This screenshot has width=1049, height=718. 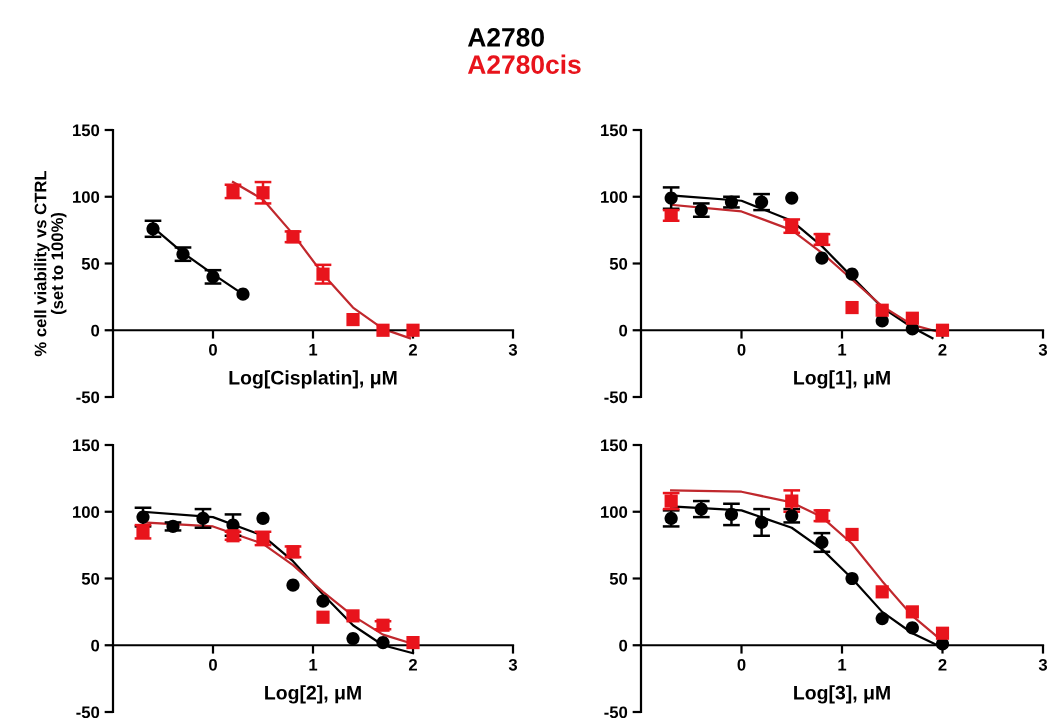 I want to click on x-axis-title: Log[Cisplatin], μM, so click(x=313, y=379).